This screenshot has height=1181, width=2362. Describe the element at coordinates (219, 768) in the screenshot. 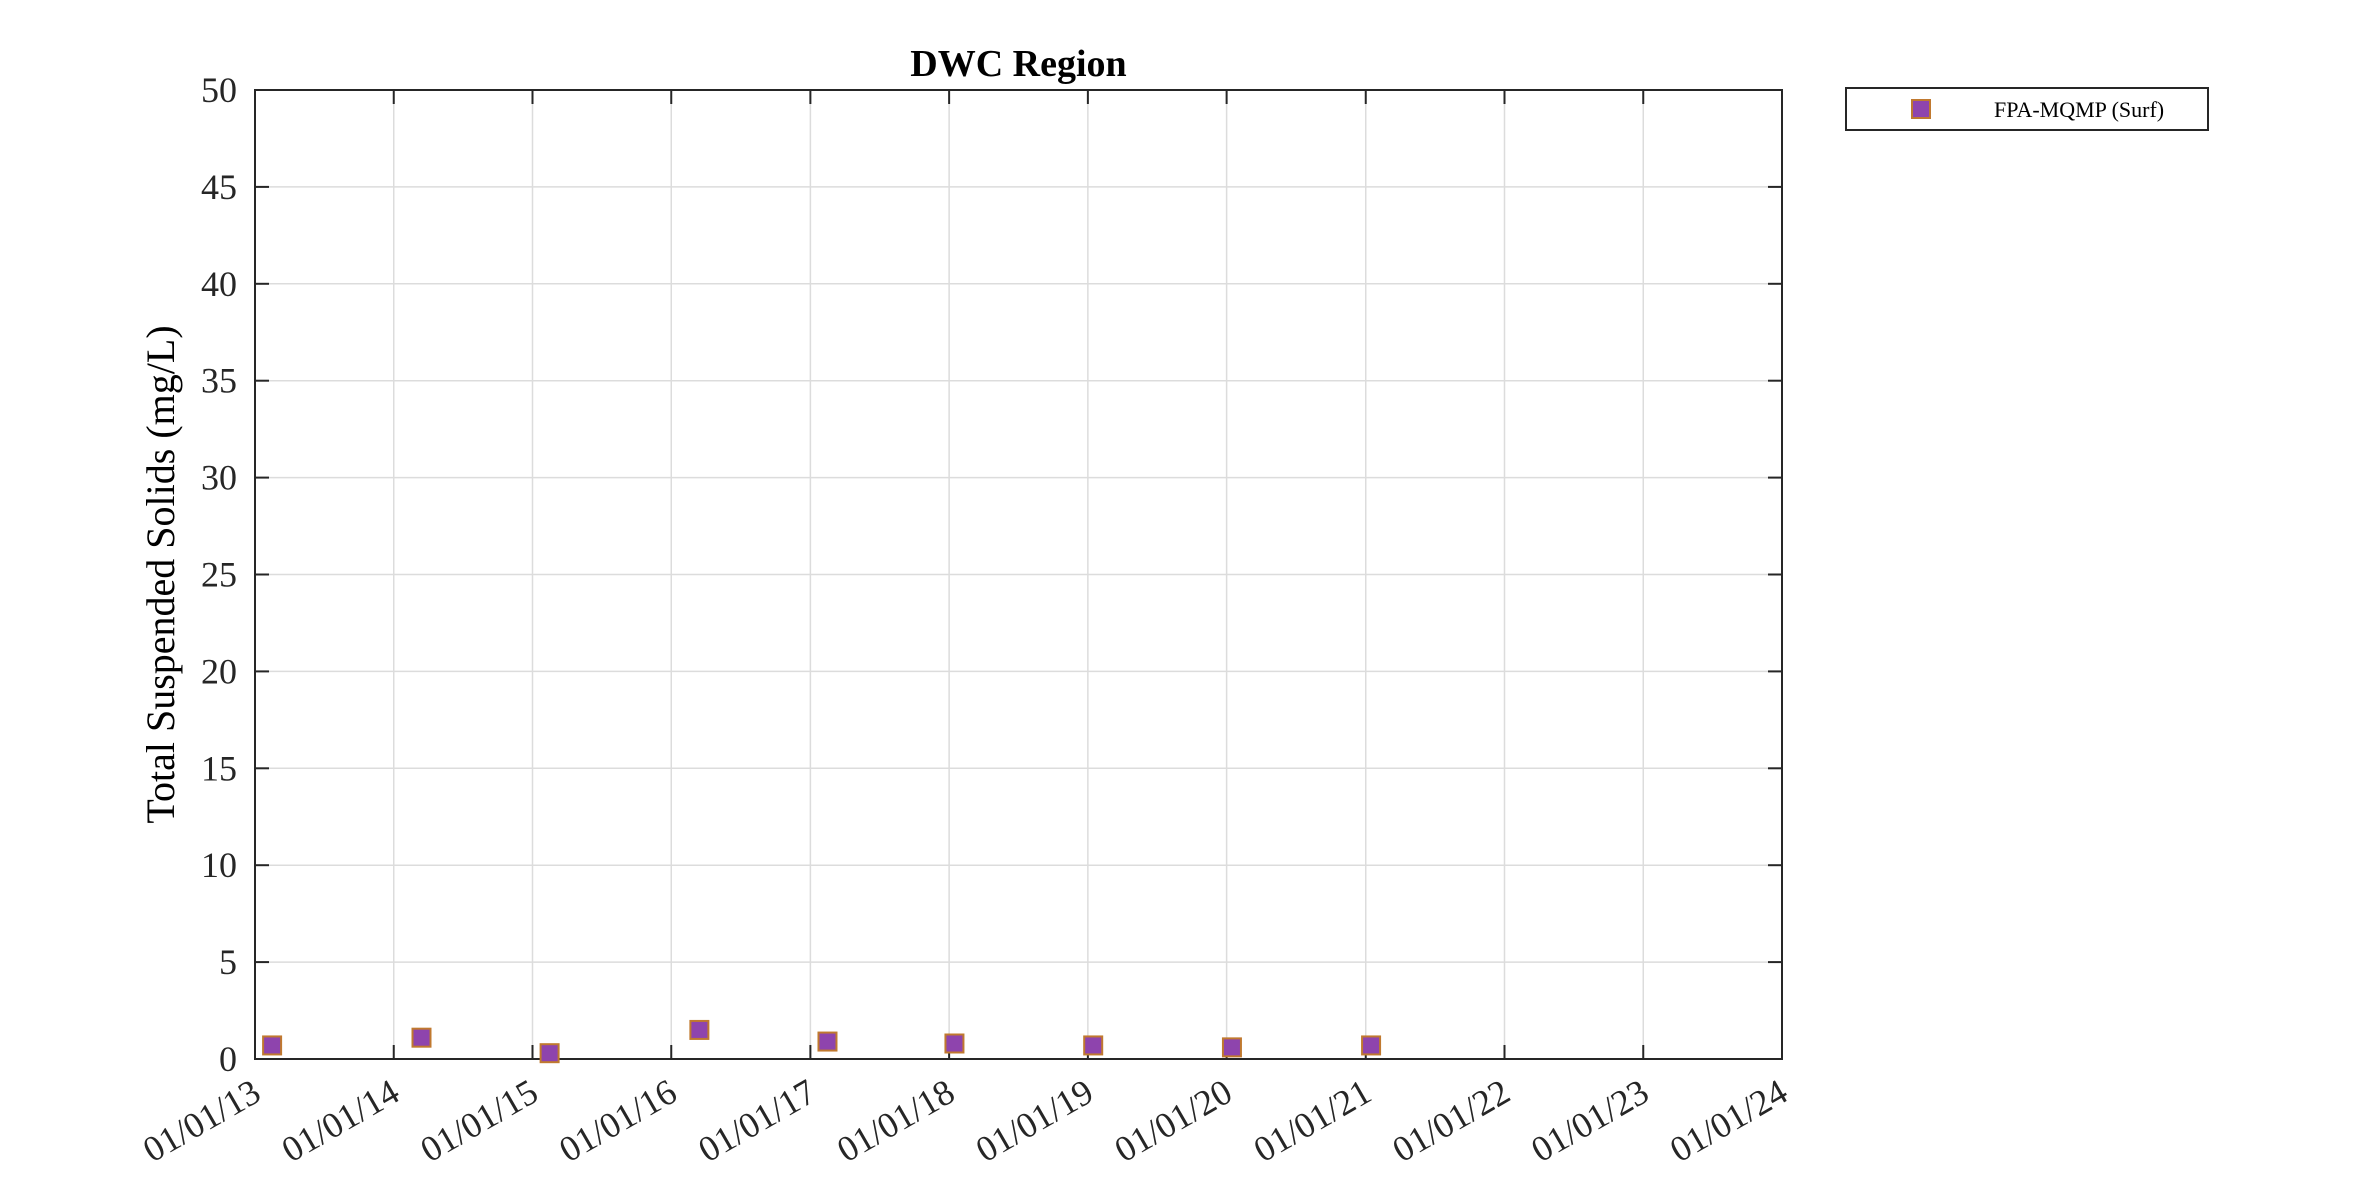

I see `y-tick-label: 15` at that location.